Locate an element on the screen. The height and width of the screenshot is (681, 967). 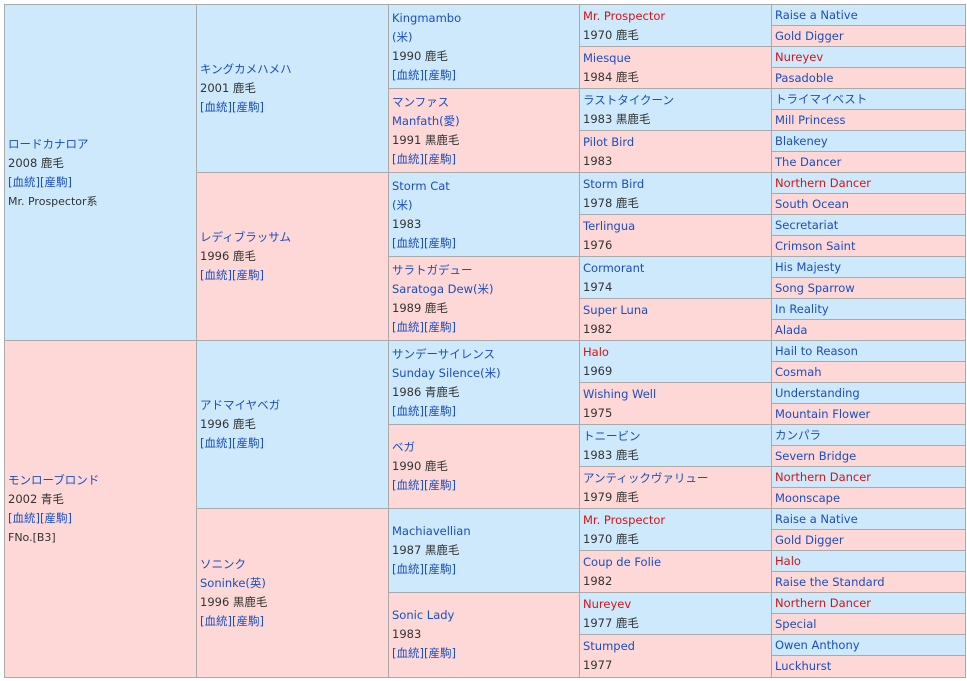
horse-alt-name-link: Sunday Silence(米) is located at coordinates (446, 372).